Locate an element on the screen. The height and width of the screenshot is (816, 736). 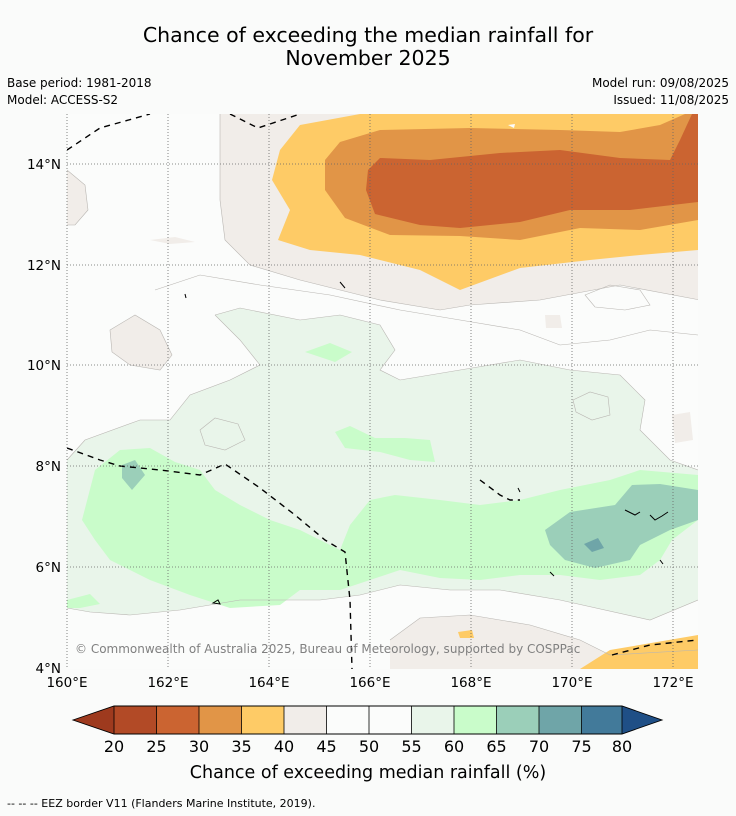
region-60-65-blob3 is located at coordinates (83, 601).